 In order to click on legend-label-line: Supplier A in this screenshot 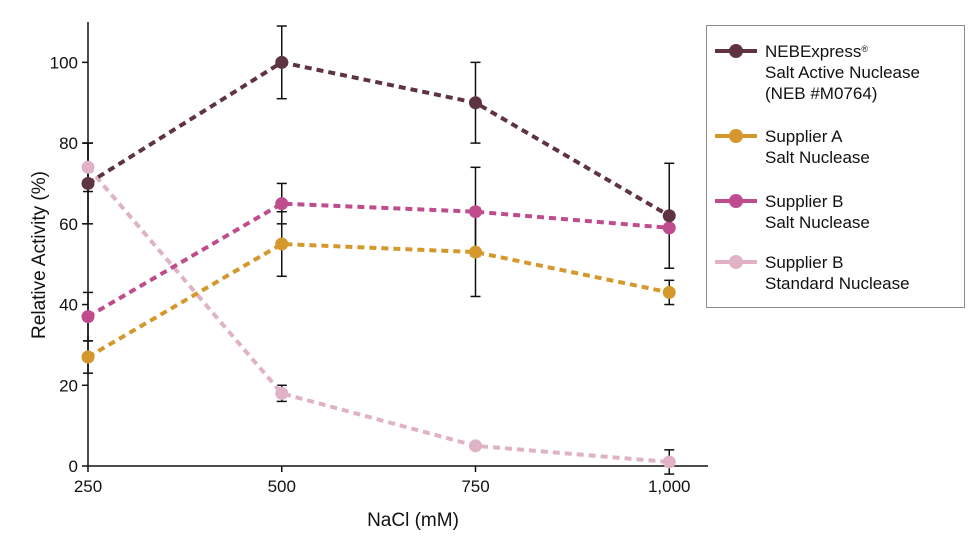, I will do `click(804, 136)`.